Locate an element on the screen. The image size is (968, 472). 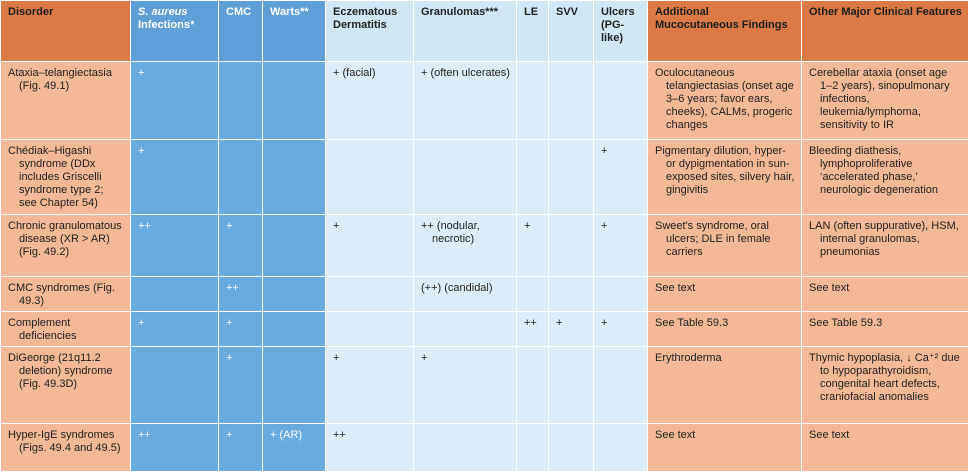
header-cell: Other Major Clinical Features is located at coordinates (884, 31).